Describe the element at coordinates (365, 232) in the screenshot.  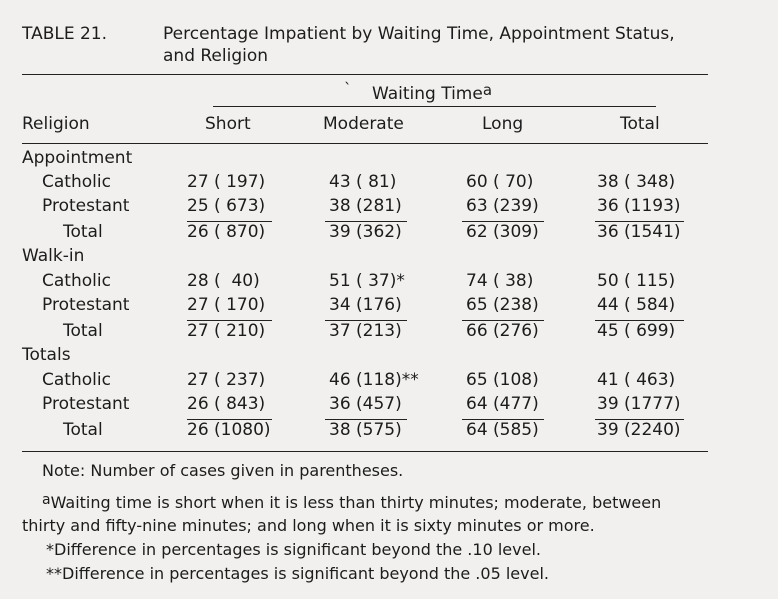
I see `cell-moderate: 39 (362)` at that location.